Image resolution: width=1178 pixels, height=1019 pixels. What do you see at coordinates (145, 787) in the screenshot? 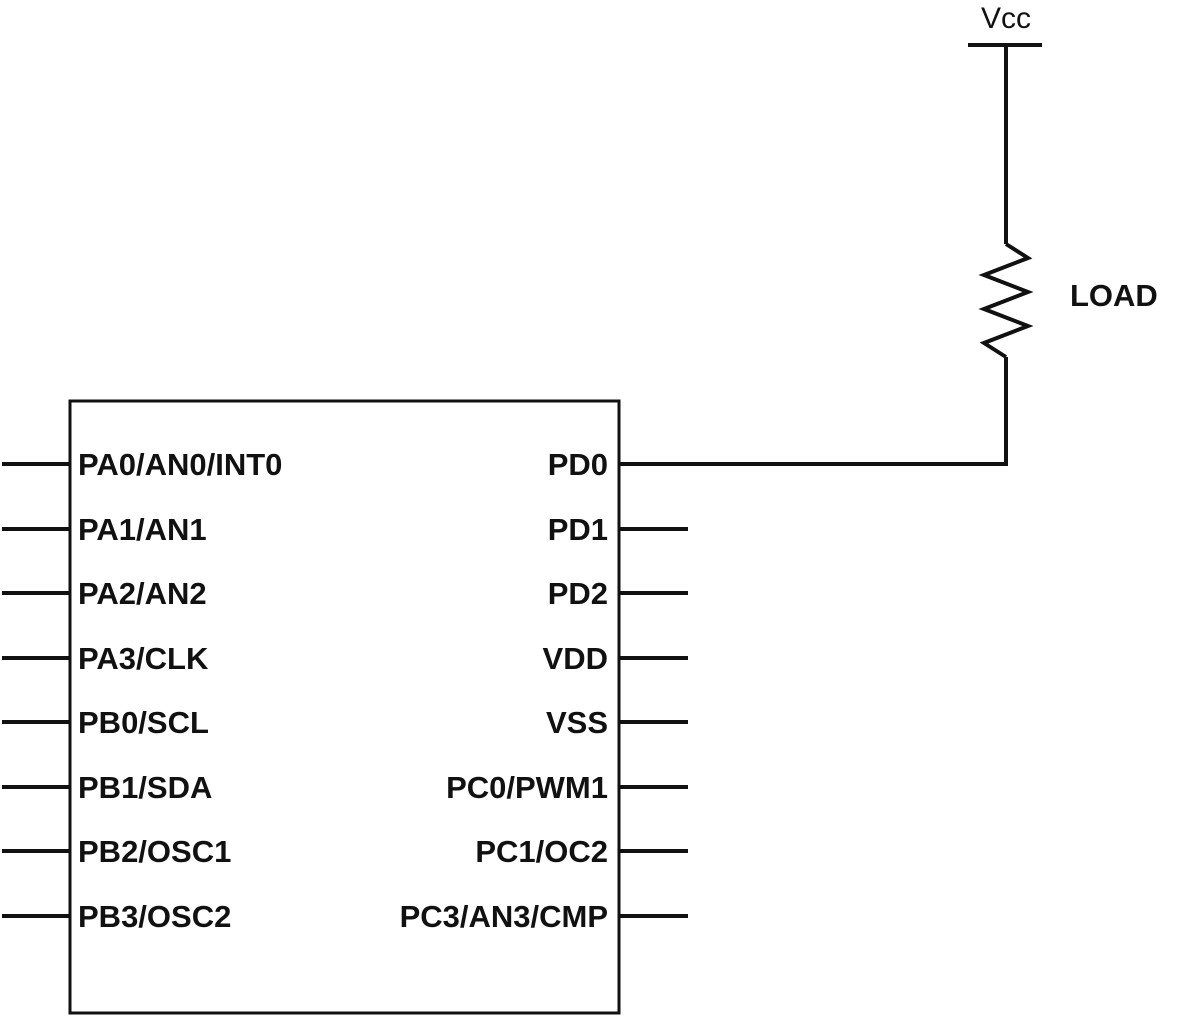
I see `pin-label: PB1/SDA` at bounding box center [145, 787].